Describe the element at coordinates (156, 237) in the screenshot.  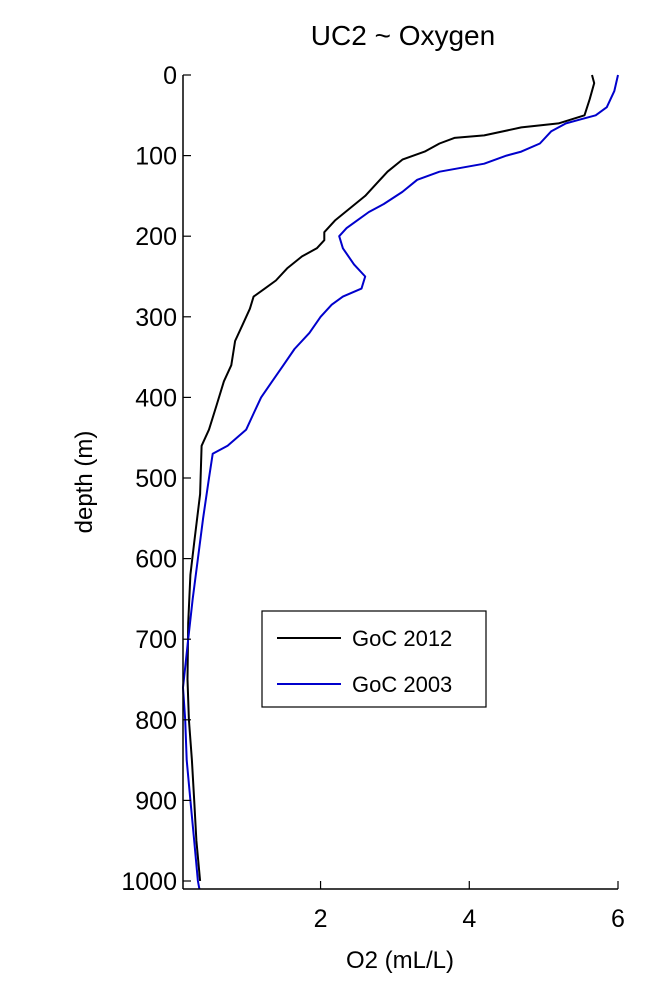
I see `y-tick-label: 200` at that location.